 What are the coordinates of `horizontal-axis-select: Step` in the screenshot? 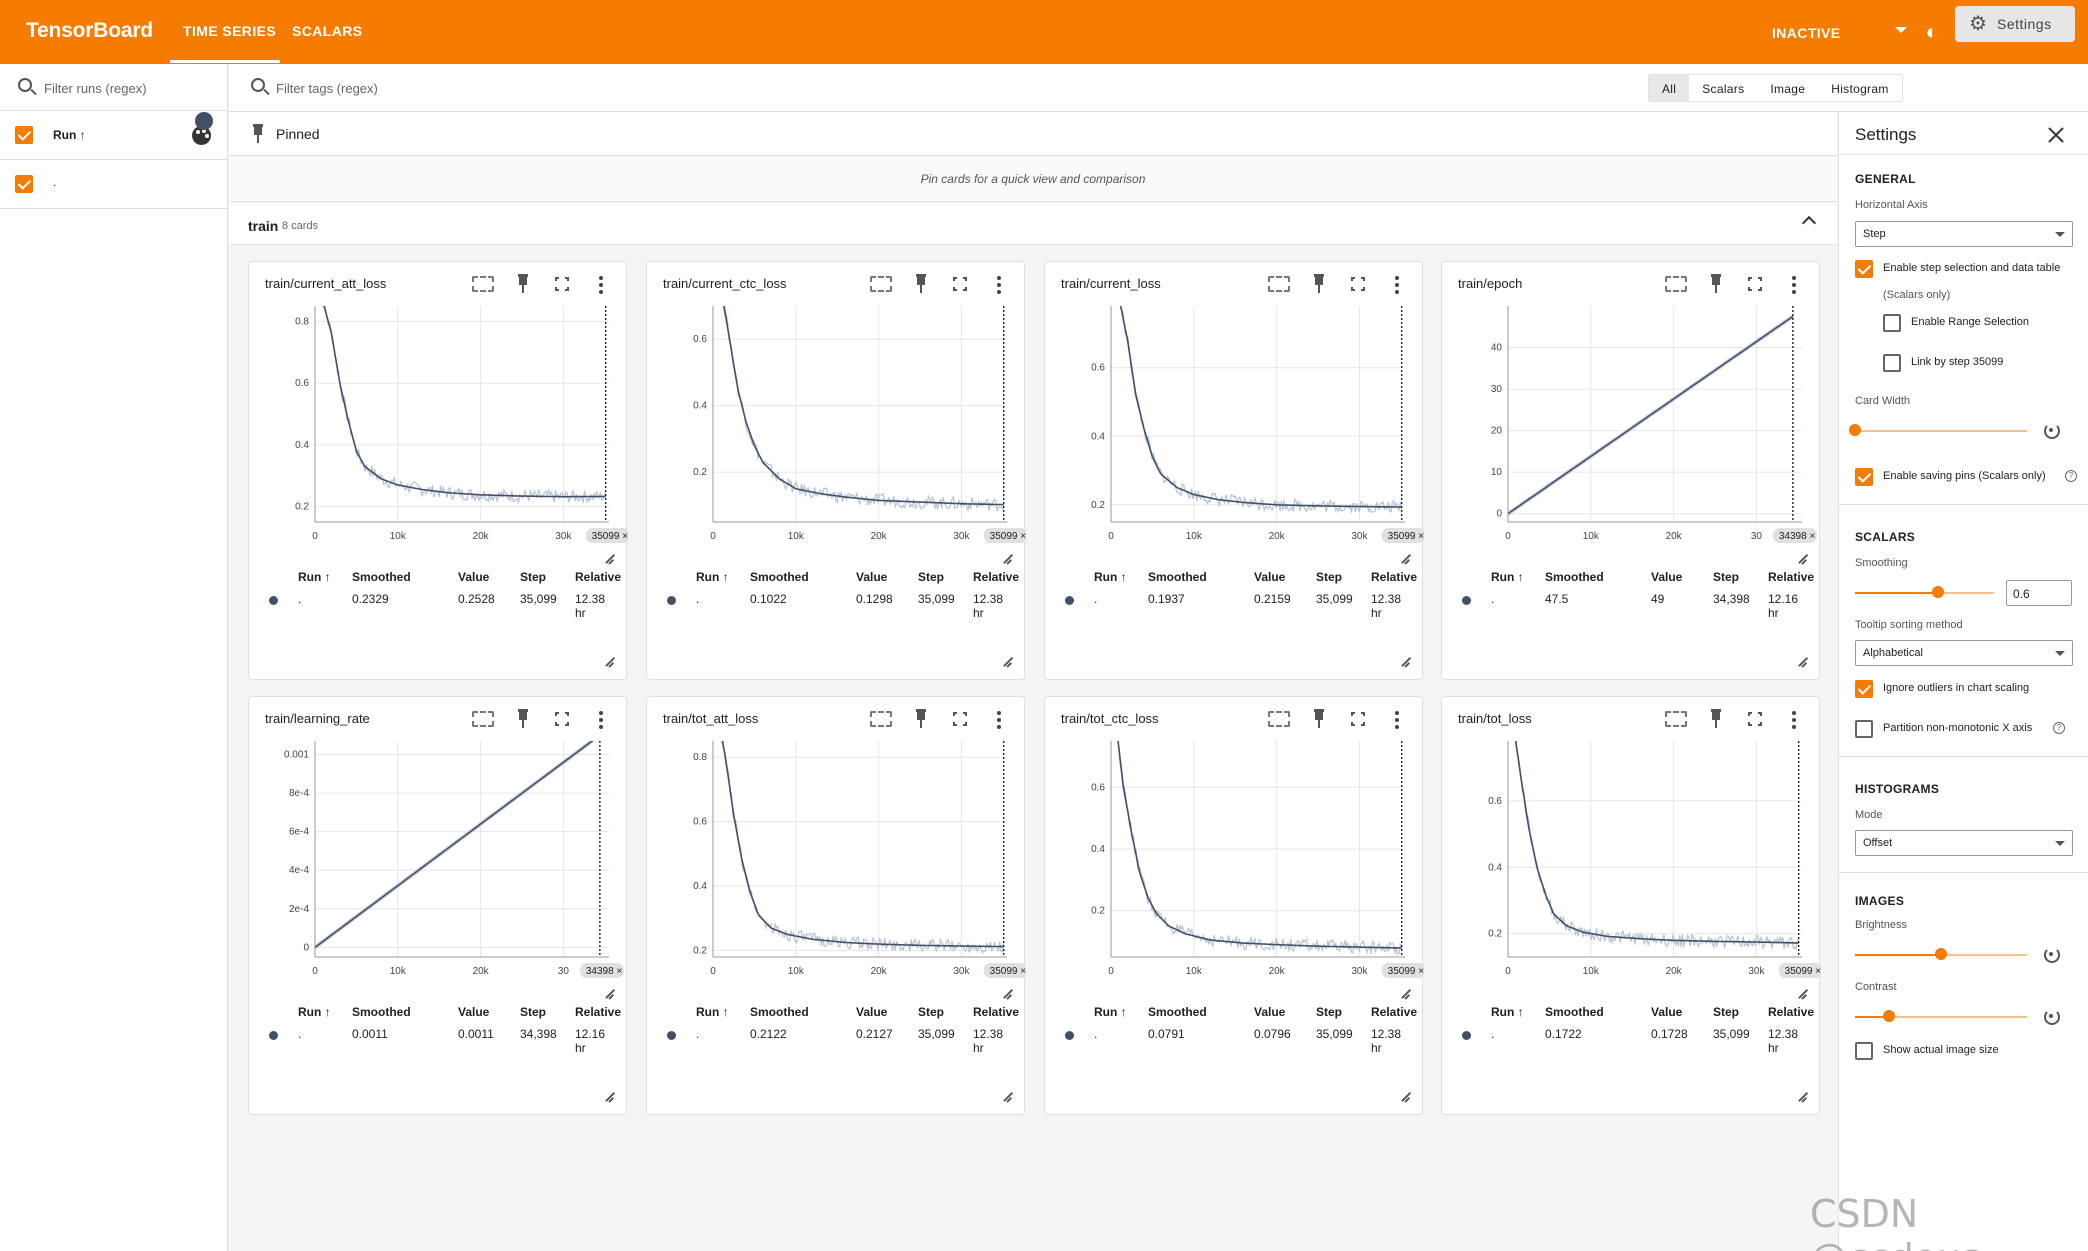 It's located at (1964, 234).